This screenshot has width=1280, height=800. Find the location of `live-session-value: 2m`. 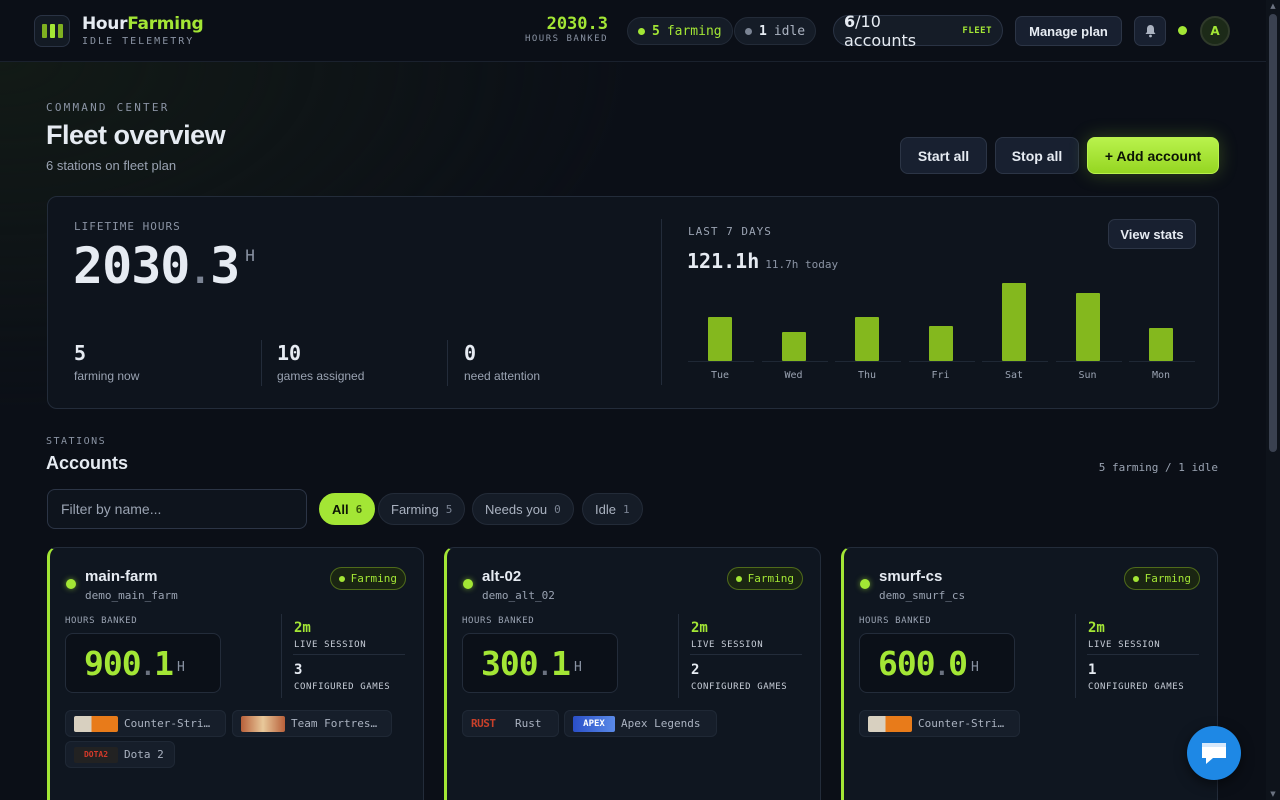

live-session-value: 2m is located at coordinates (1096, 628).